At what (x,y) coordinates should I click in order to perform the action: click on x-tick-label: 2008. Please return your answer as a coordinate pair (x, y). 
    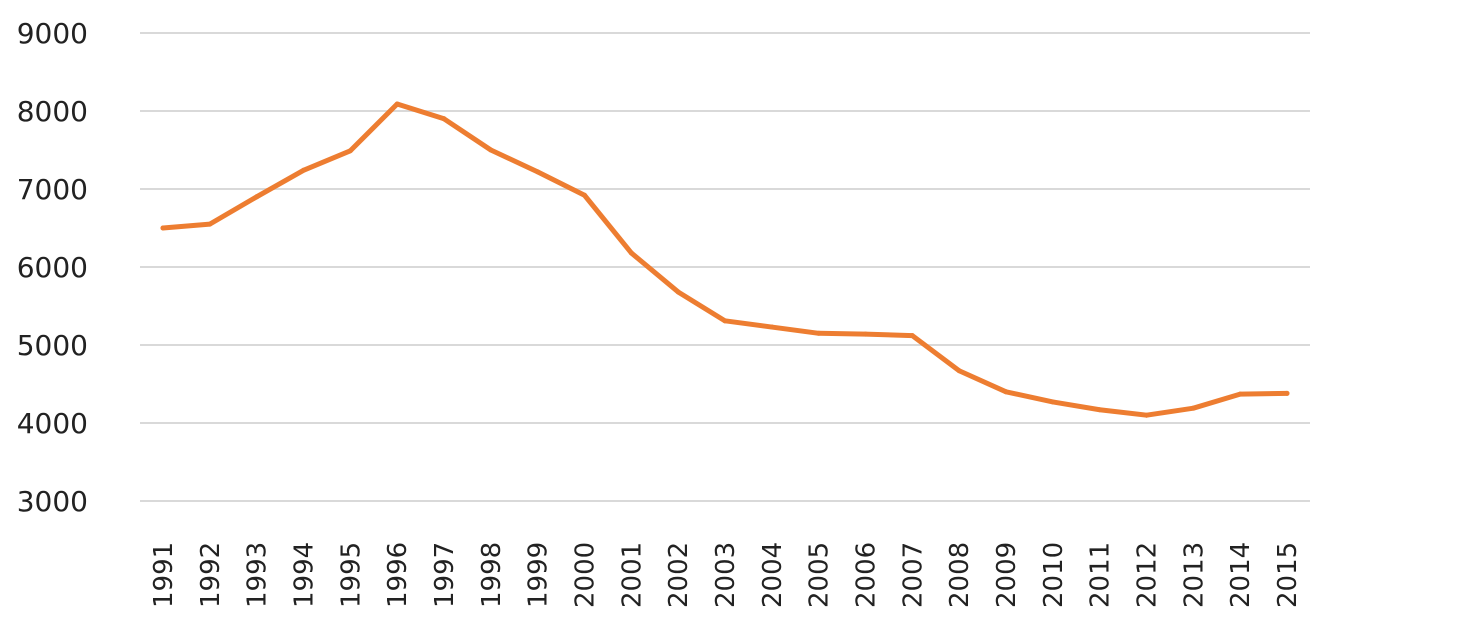
    Looking at the image, I should click on (960, 575).